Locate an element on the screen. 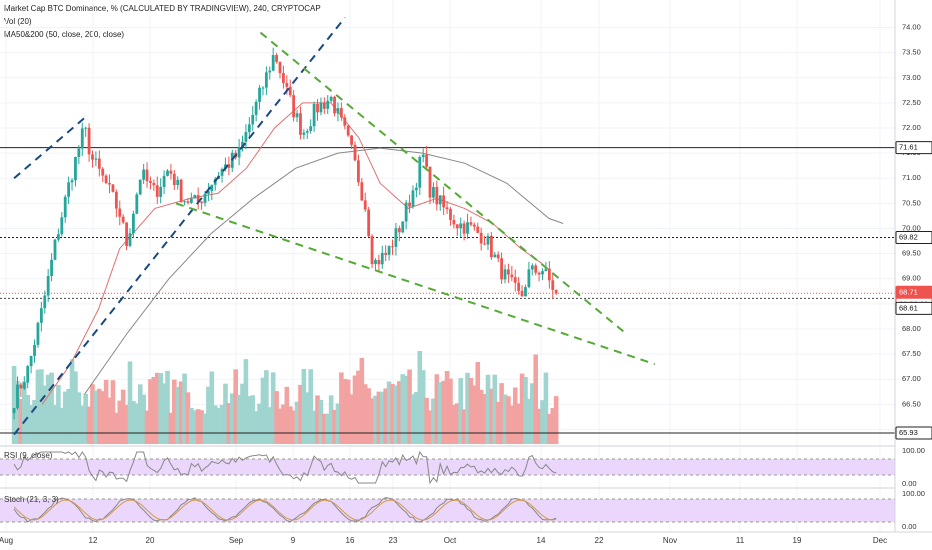 The width and height of the screenshot is (932, 550). price-tag is located at coordinates (913, 238).